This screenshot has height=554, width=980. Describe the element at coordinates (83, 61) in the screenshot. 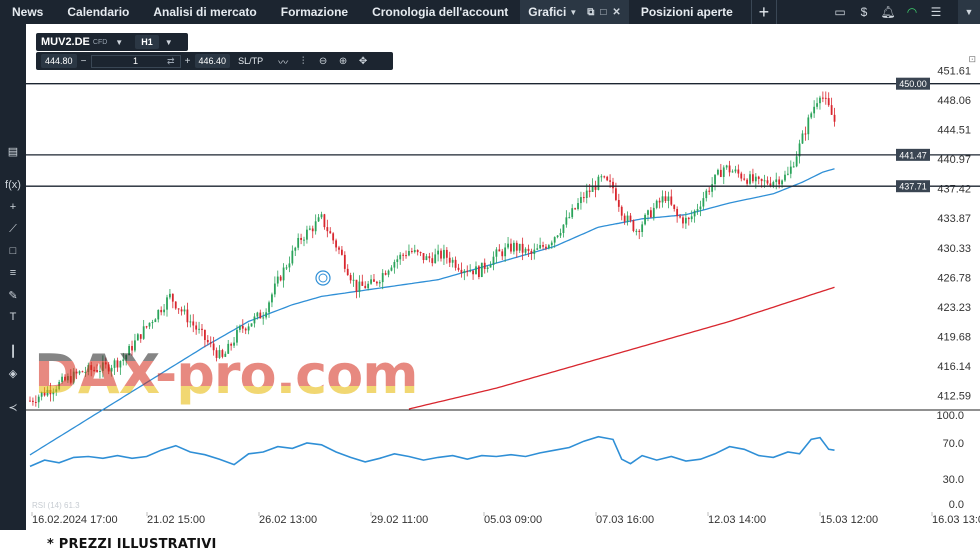

I see `quantity-decrease-button: −` at that location.